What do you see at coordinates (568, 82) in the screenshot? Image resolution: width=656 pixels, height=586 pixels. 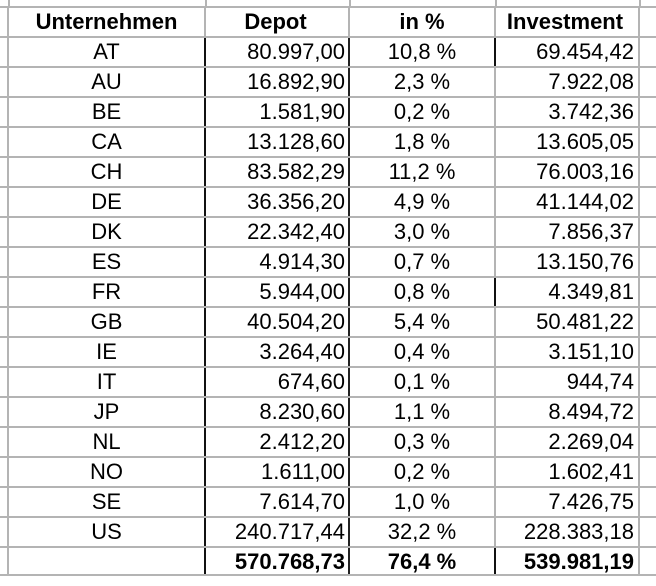 I see `investment-cell: 7.922,08` at bounding box center [568, 82].